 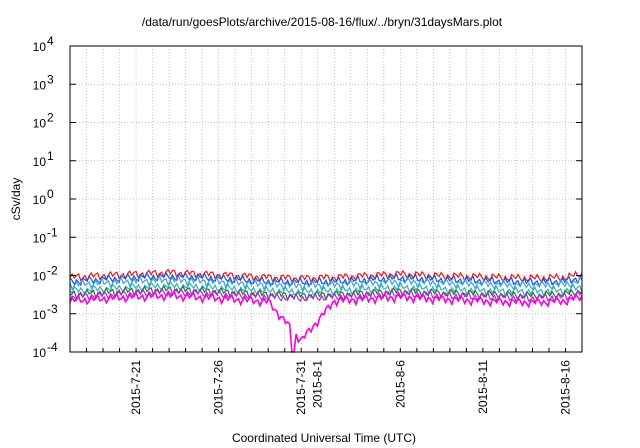 What do you see at coordinates (52, 347) in the screenshot?
I see `y-tick-exponent: -4` at bounding box center [52, 347].